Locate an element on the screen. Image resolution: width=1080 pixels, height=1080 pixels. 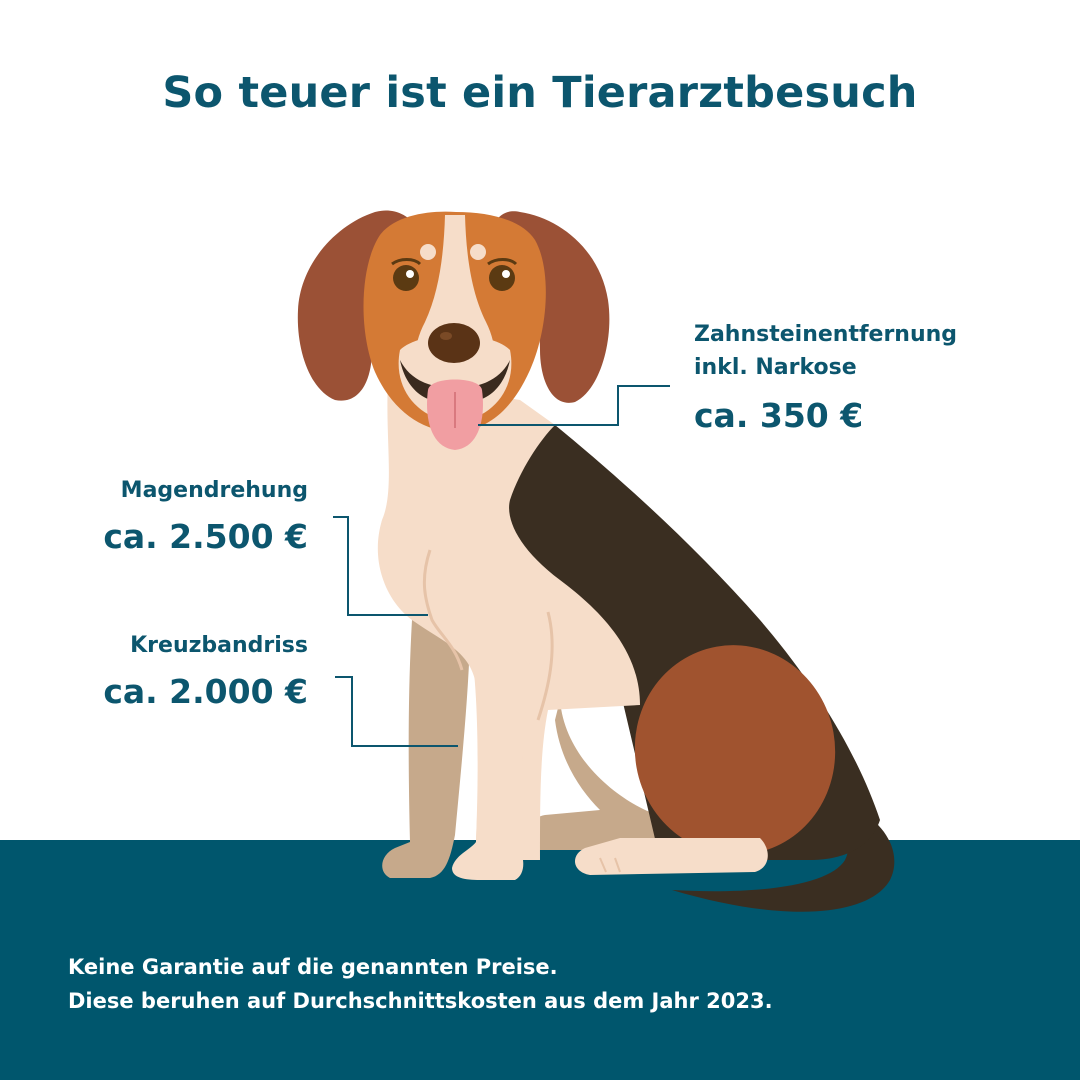
dog-left-eye is located at coordinates (406, 278).